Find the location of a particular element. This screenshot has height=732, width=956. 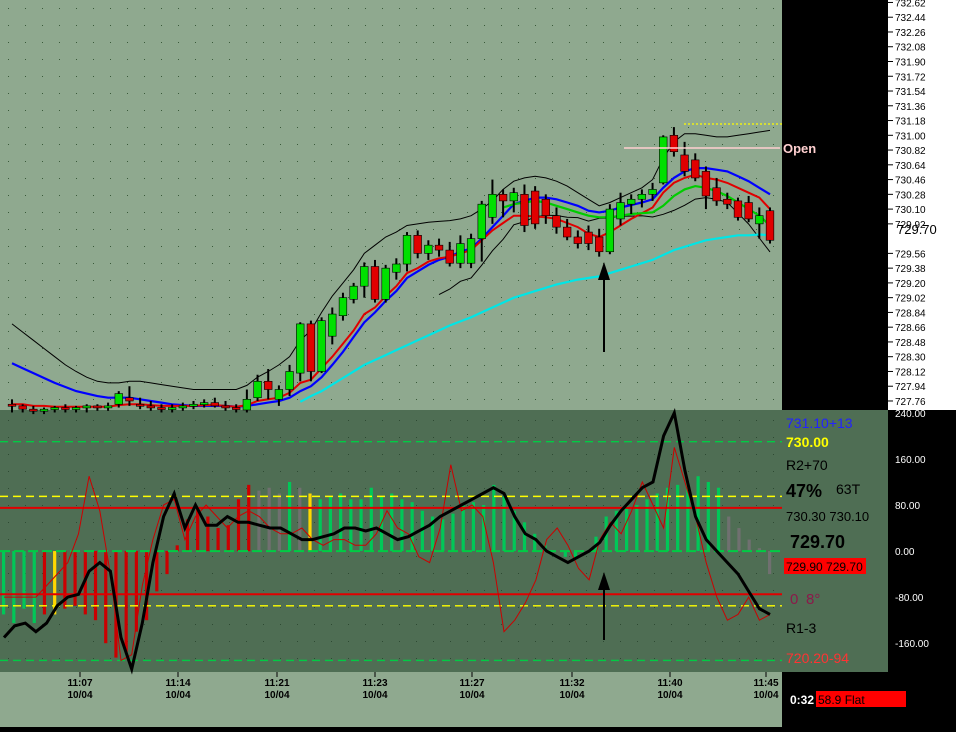

price-arrow-head is located at coordinates (604, 271).